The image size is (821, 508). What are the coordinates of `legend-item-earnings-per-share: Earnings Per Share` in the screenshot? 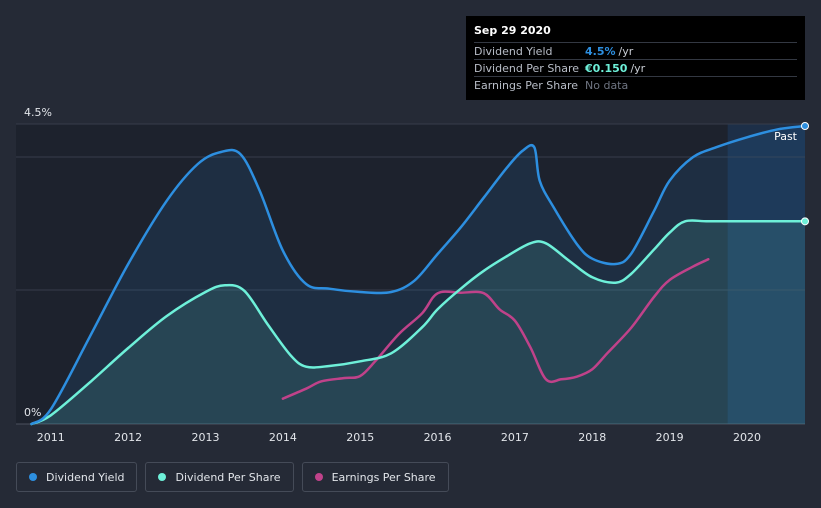 It's located at (375, 477).